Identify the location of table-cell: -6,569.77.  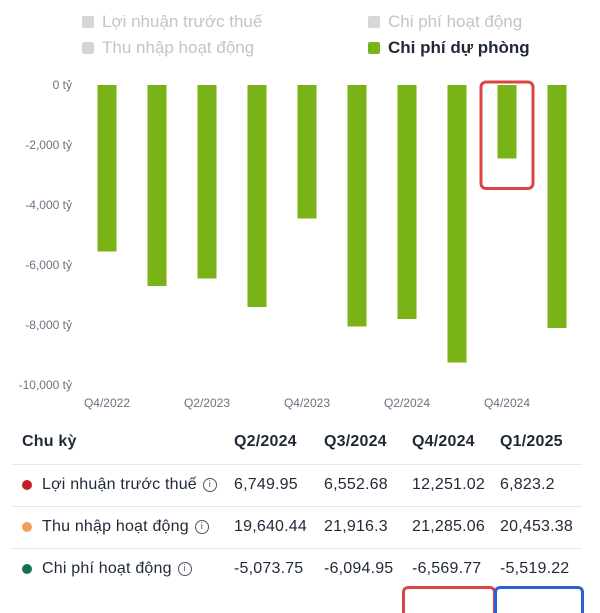
(447, 568).